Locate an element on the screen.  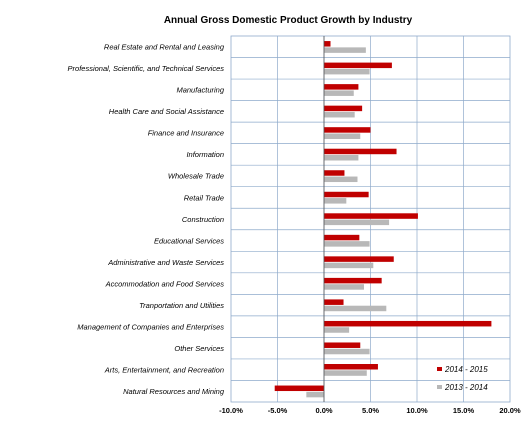
category-label: Manufacturing is located at coordinates (200, 90).